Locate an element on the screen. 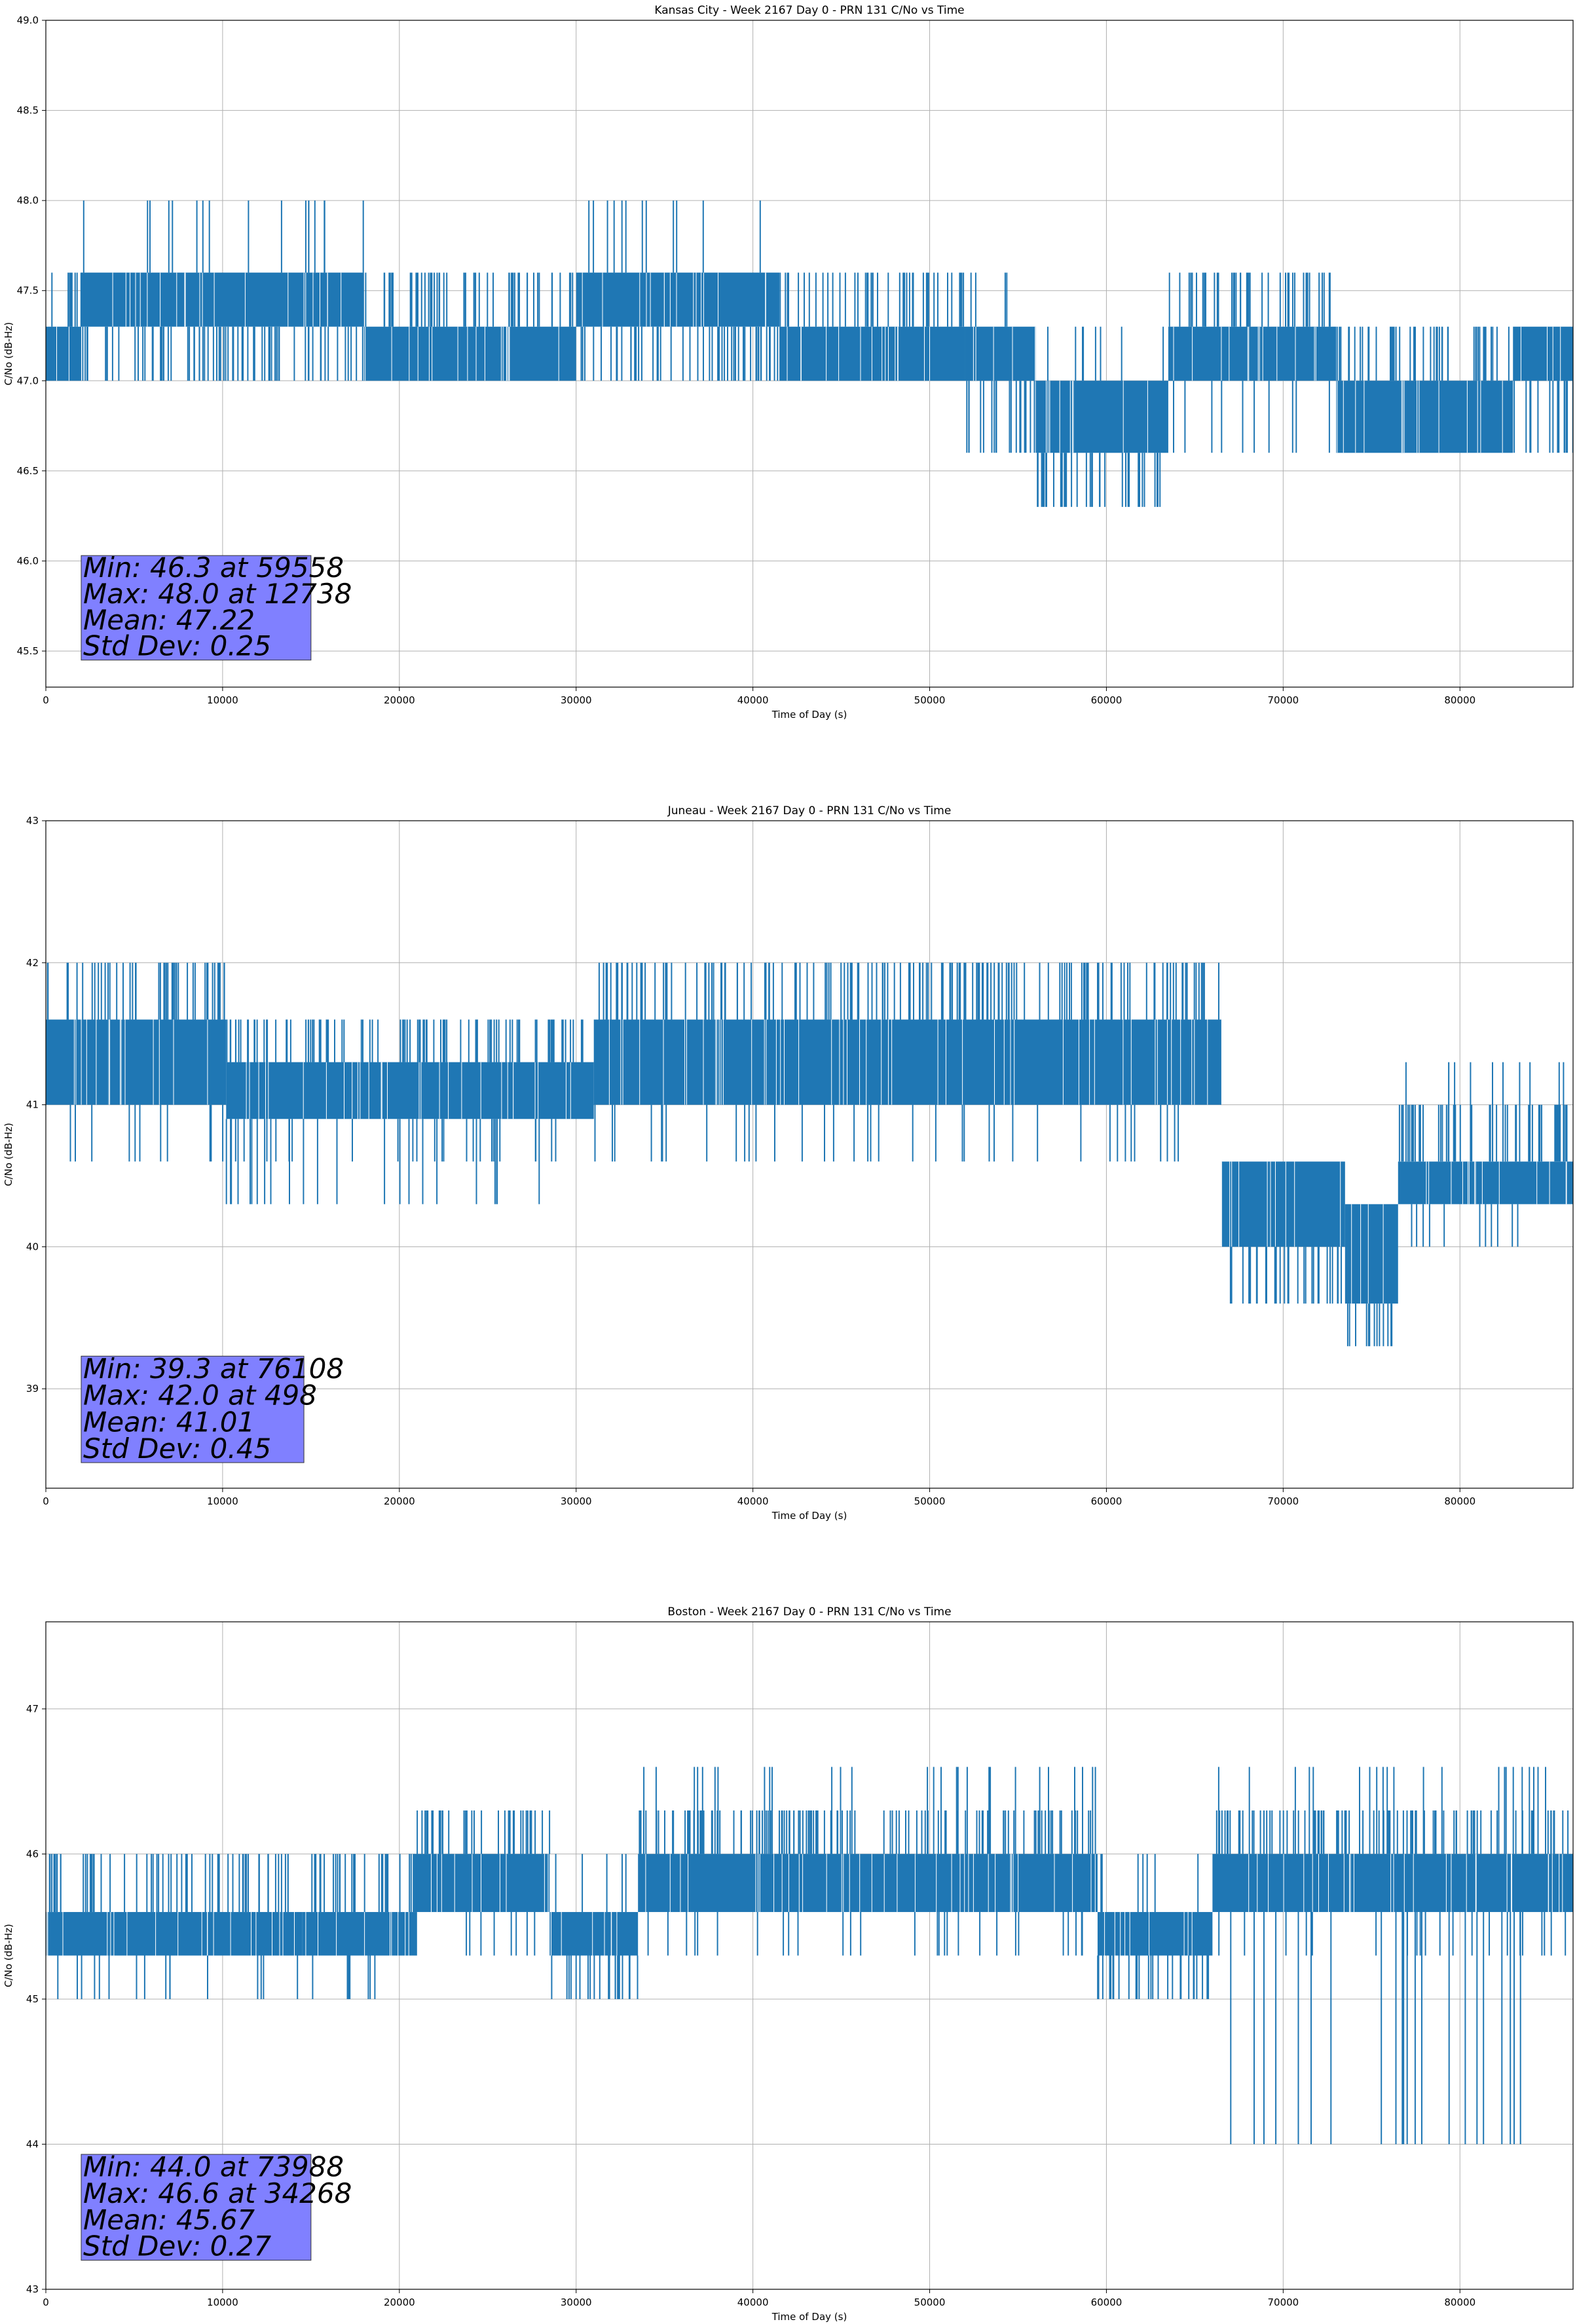 Image resolution: width=1577 pixels, height=2324 pixels. stat-min: Min: 46.3 at 59558 is located at coordinates (213, 568).